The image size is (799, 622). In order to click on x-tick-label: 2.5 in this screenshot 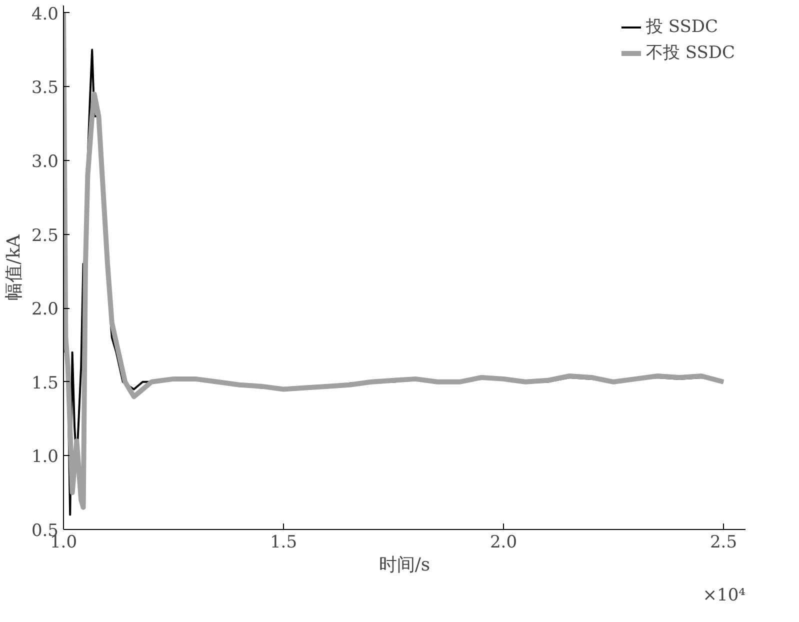, I will do `click(724, 542)`.